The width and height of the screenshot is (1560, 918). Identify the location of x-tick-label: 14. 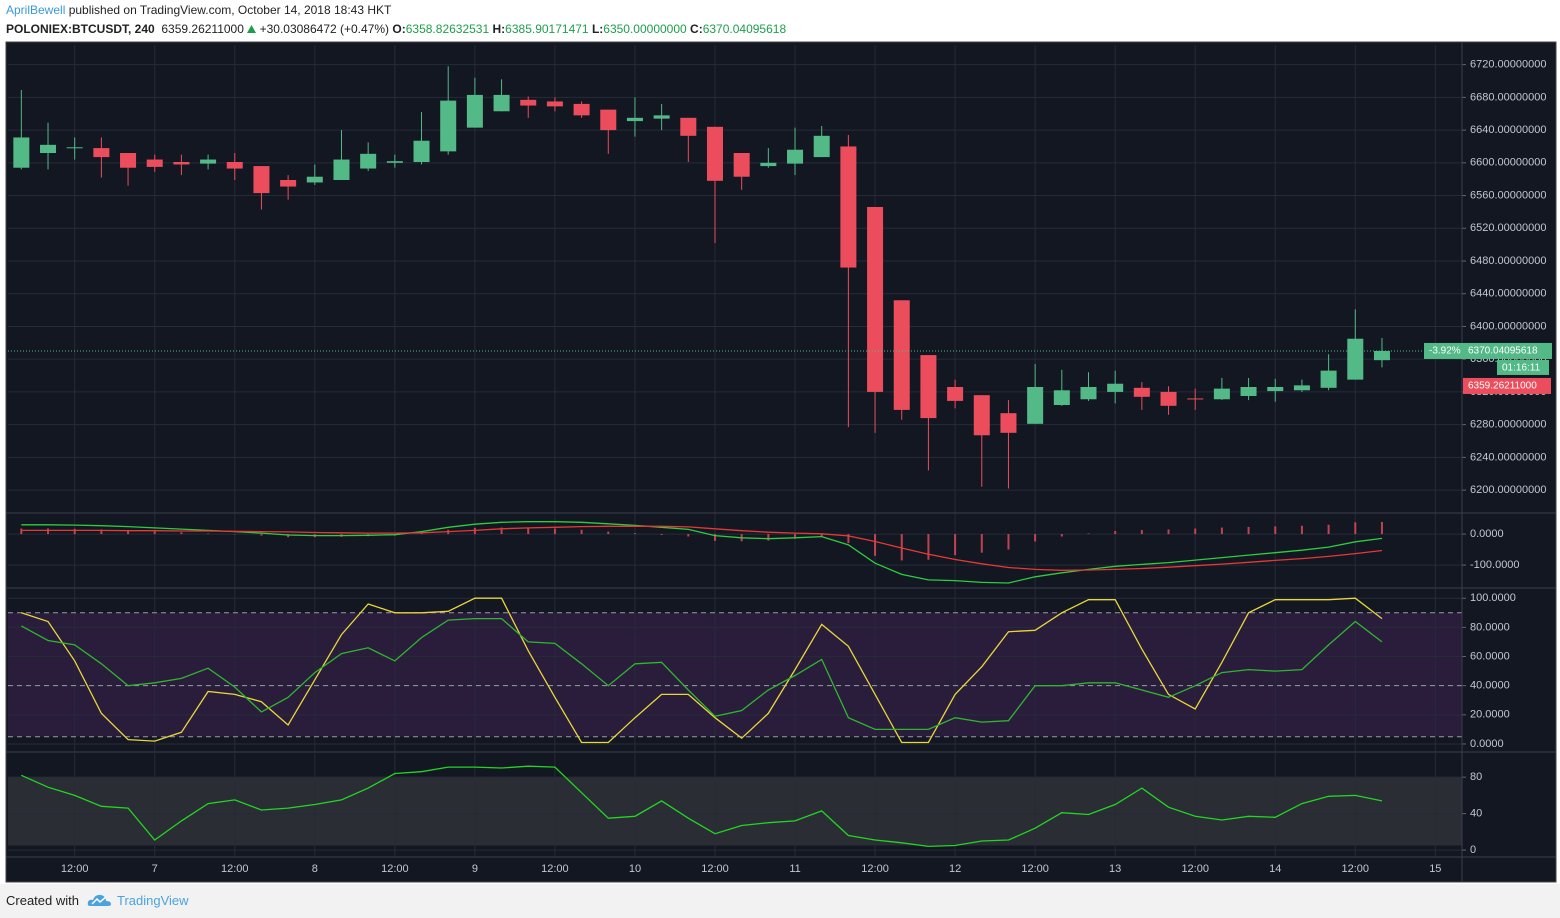
(1275, 869).